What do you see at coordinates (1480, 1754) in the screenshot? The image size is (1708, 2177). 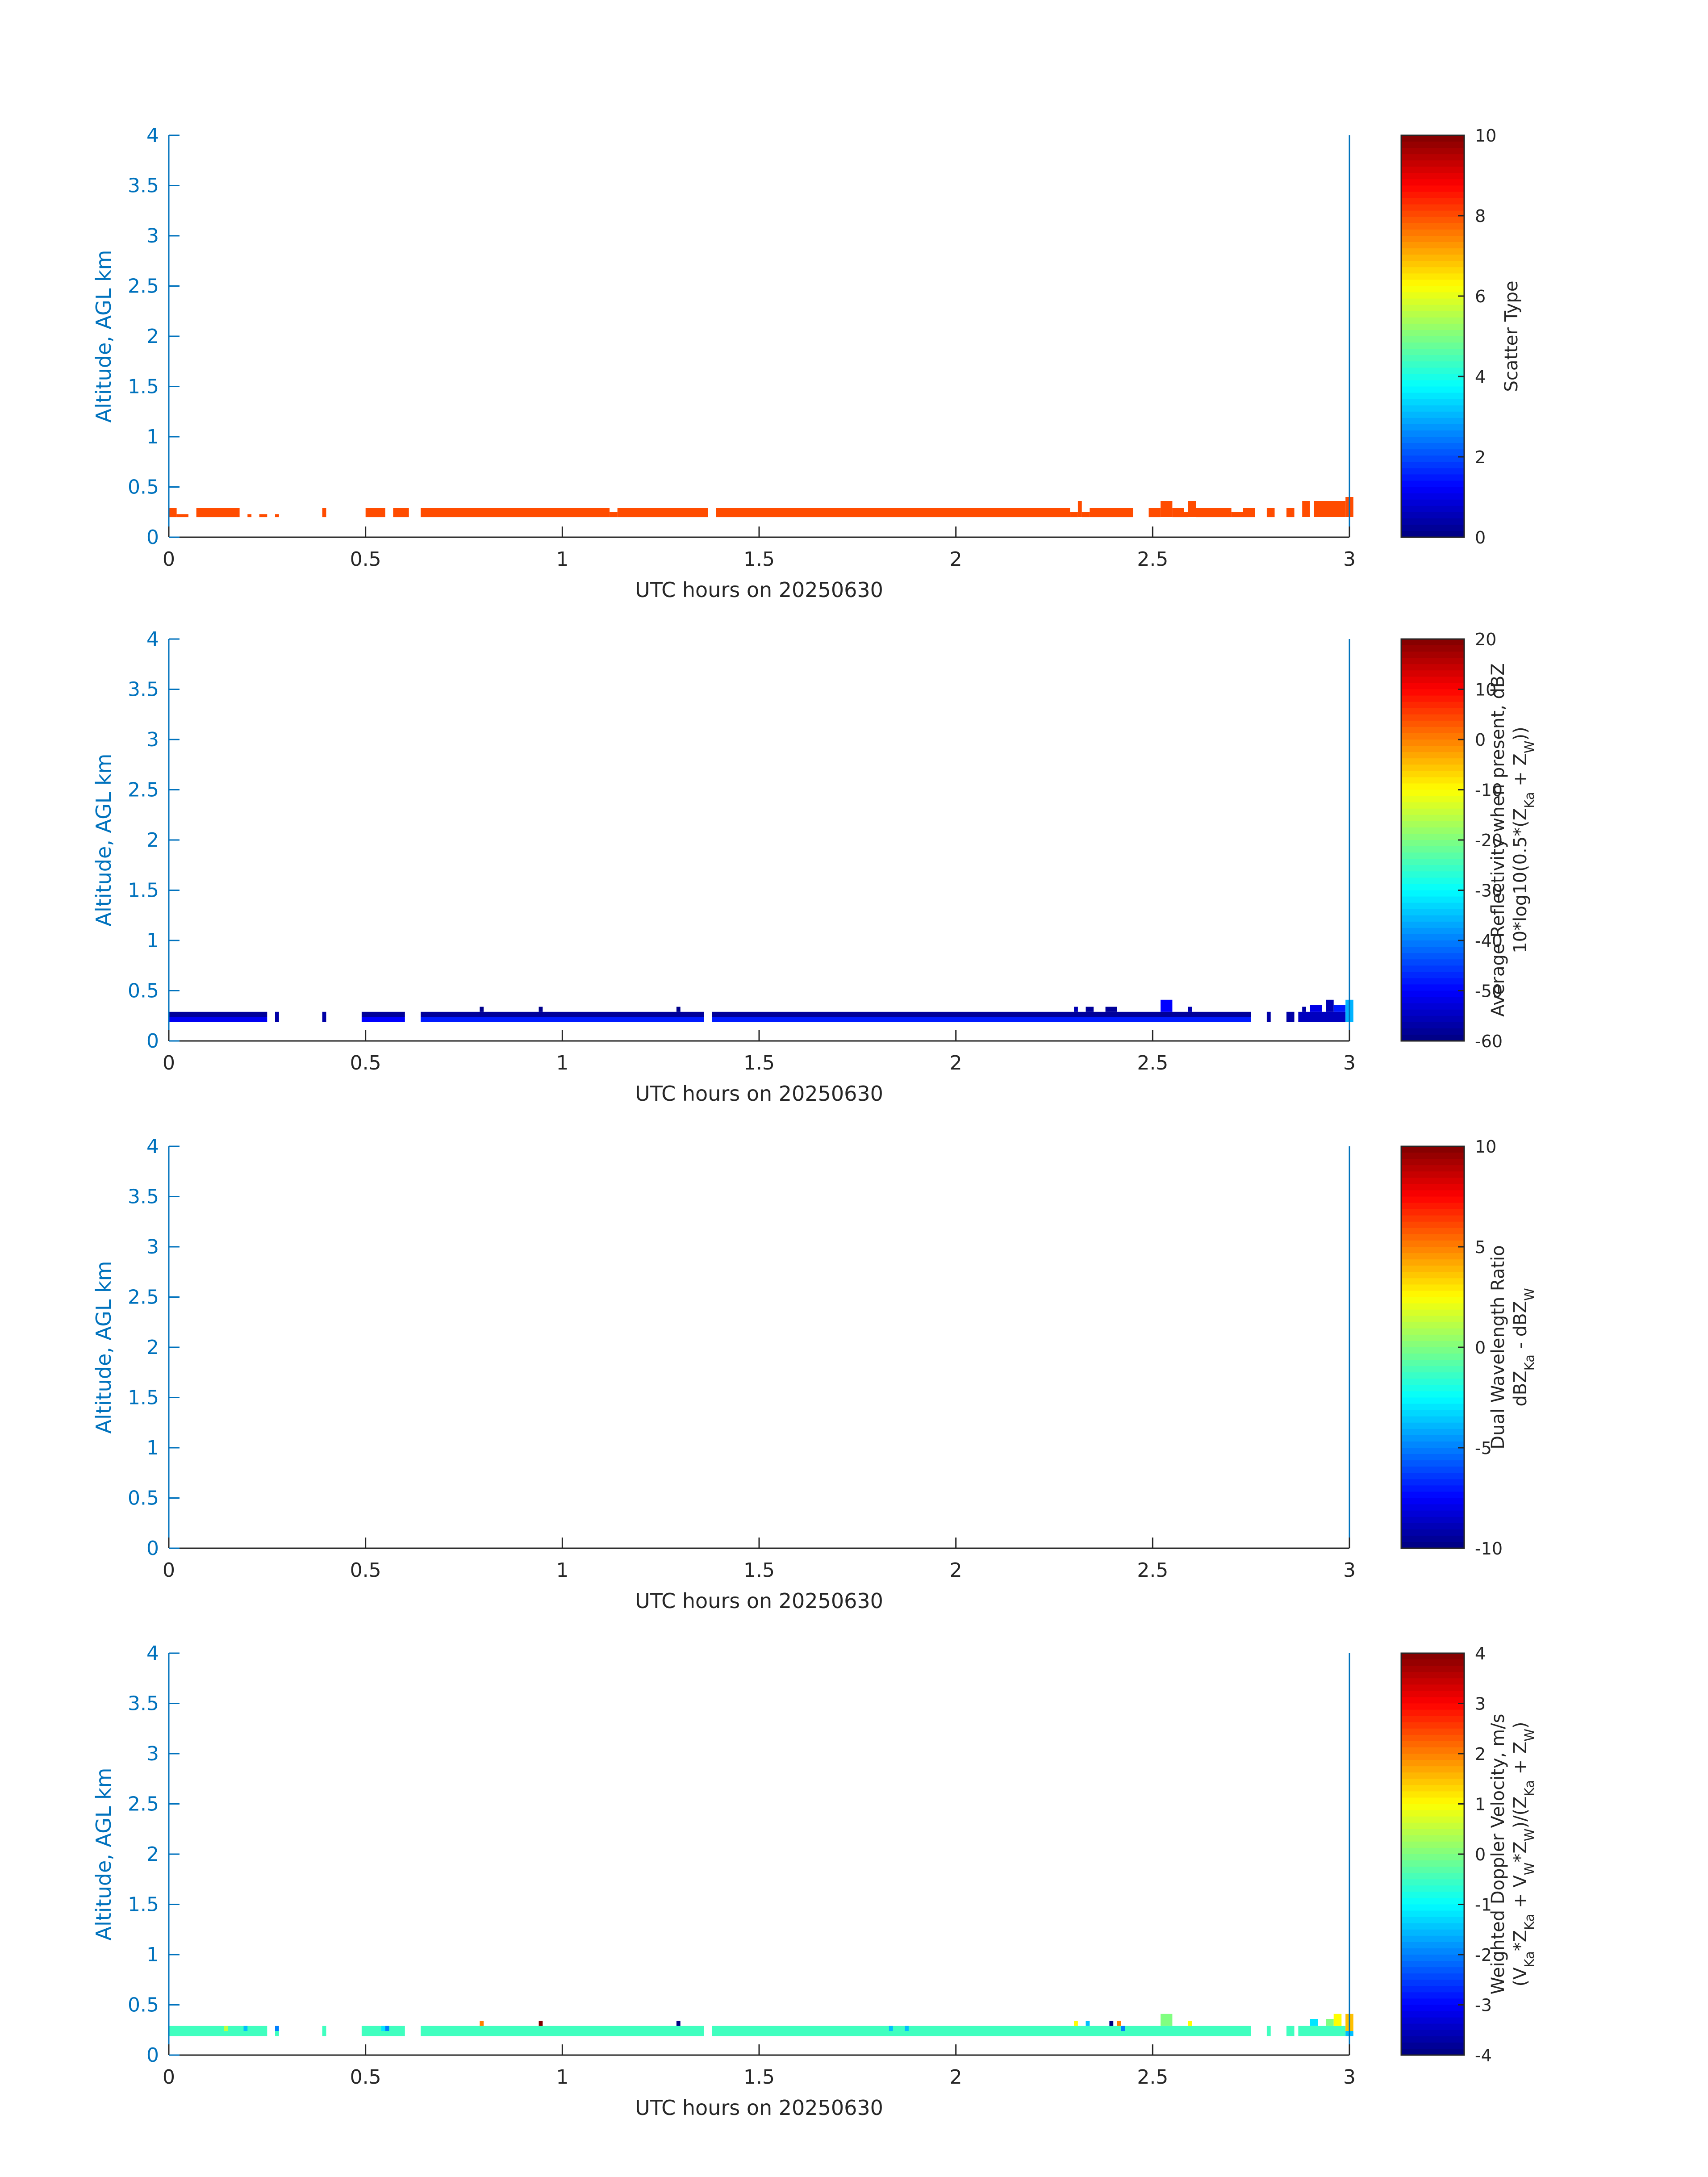 I see `colorbar-tick-label: 2` at bounding box center [1480, 1754].